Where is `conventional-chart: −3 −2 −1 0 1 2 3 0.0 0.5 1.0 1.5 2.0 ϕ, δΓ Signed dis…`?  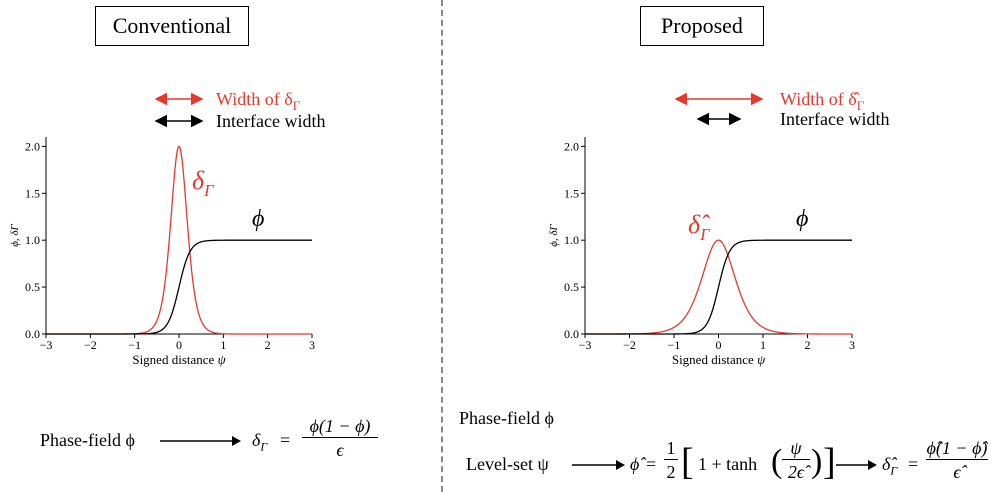
conventional-chart: −3 −2 −1 0 1 2 3 0.0 0.5 1.0 1.5 2.0 ϕ, δΓ Signed dis… is located at coordinates (162, 252).